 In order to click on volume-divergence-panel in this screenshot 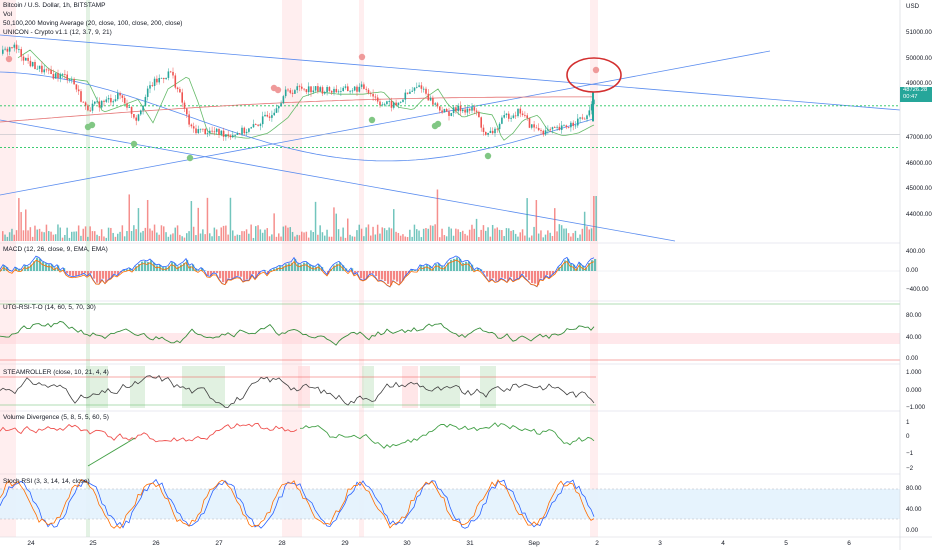, I will do `click(297, 444)`.